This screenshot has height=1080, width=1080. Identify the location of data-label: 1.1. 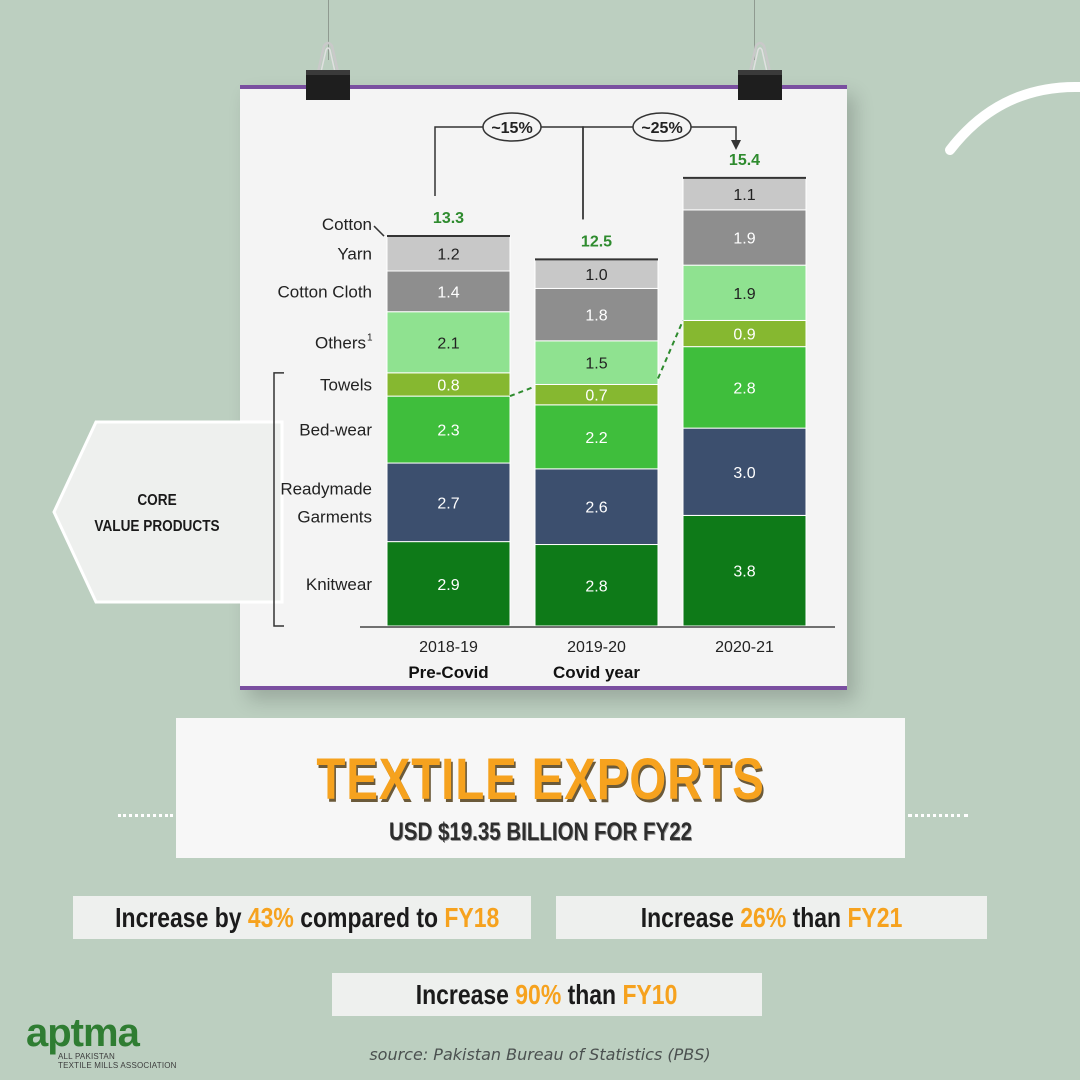
(744, 195).